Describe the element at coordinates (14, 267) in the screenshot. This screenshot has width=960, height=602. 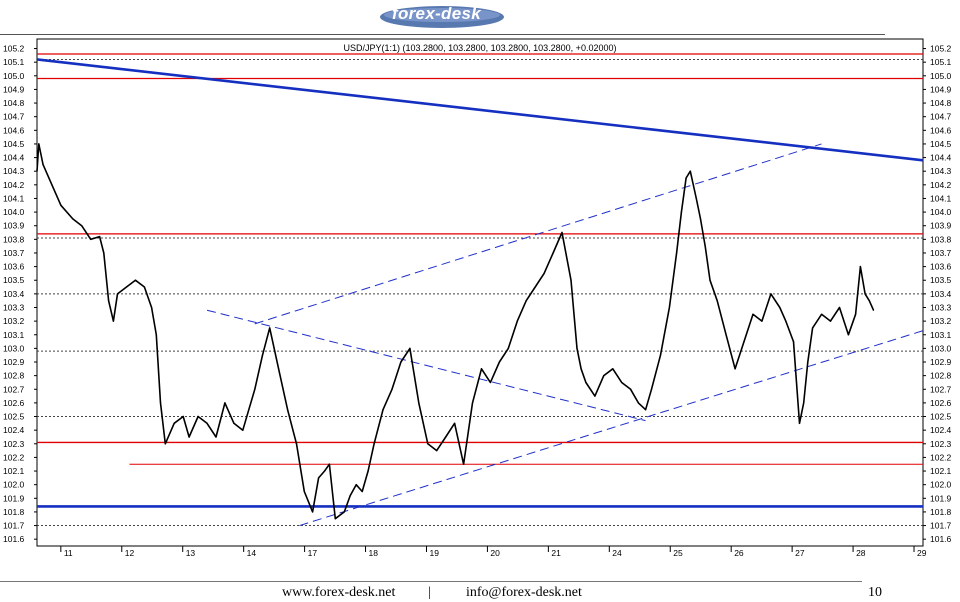
I see `y-tick-label-left: 103.6` at that location.